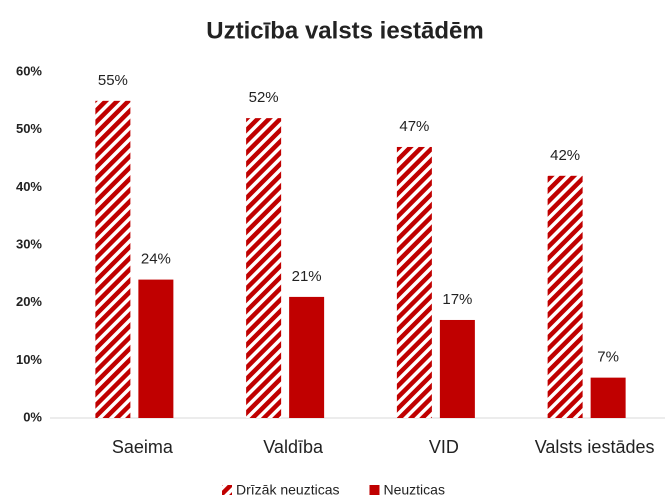  Describe the element at coordinates (29, 128) in the screenshot. I see `y-tick-label: 50%` at that location.